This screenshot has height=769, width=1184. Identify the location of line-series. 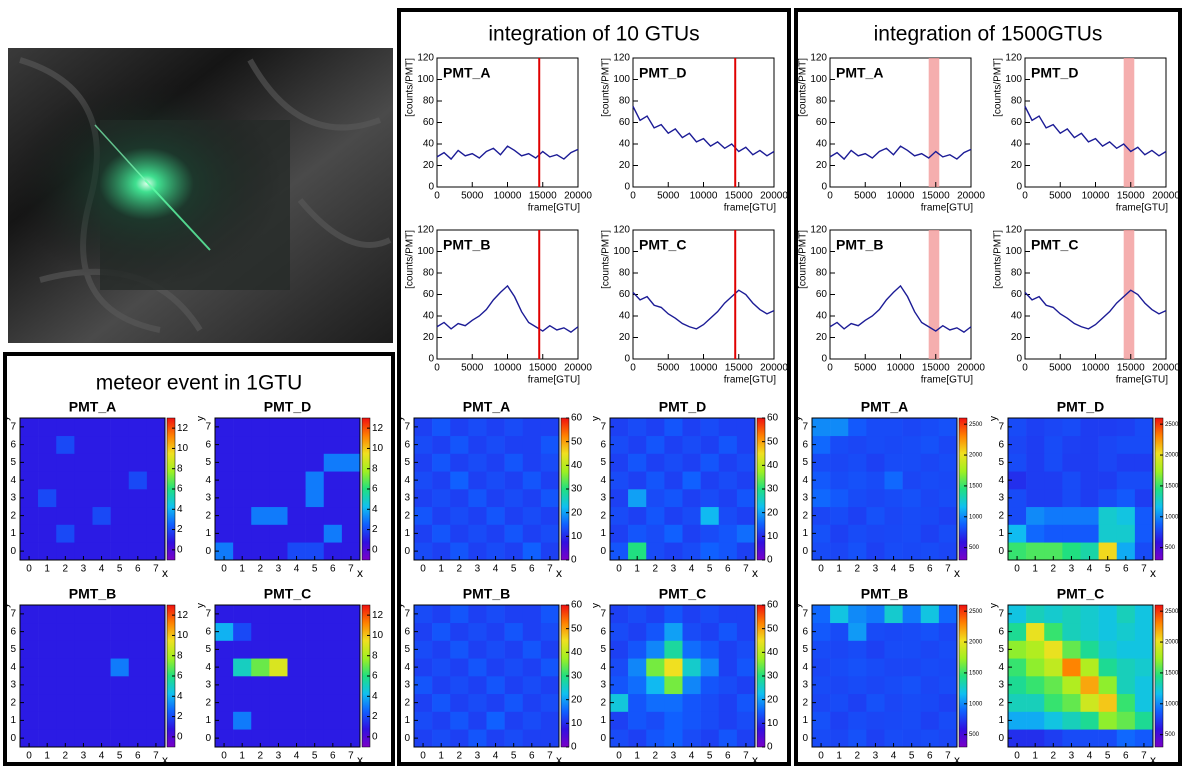
(900, 308).